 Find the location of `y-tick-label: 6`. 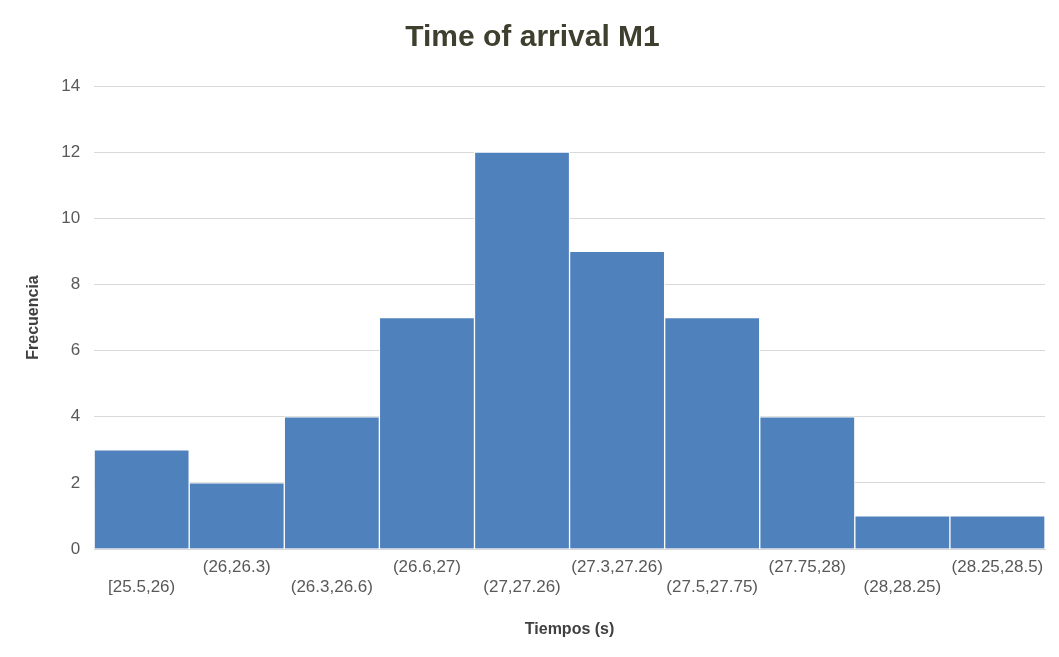

y-tick-label: 6 is located at coordinates (75, 350).